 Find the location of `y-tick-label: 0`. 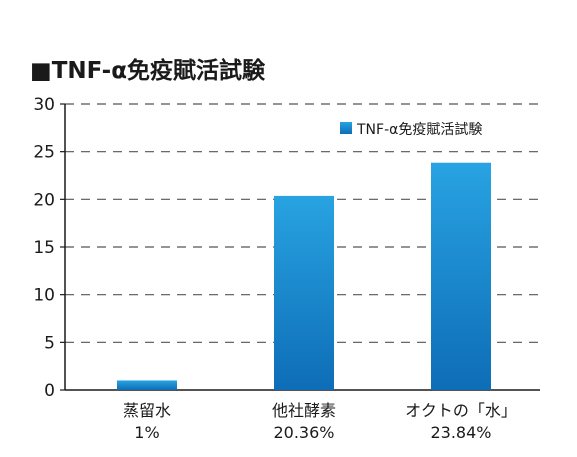

y-tick-label: 0 is located at coordinates (49, 391).